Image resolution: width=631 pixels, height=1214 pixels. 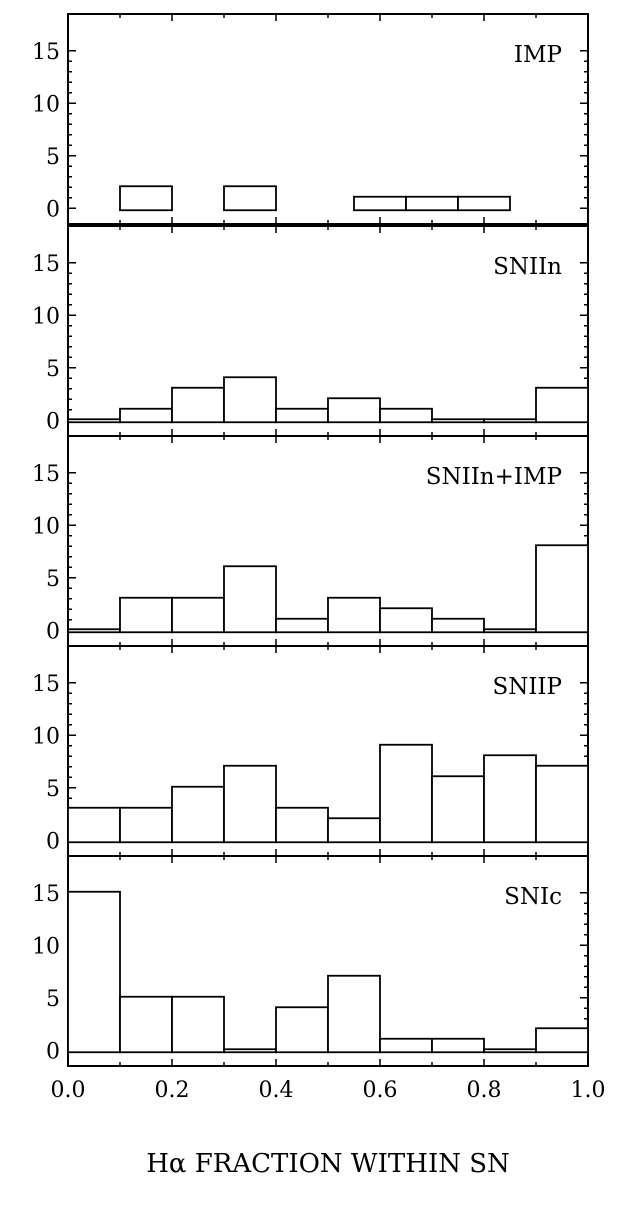 I want to click on x-tick-label: 0.2, so click(x=172, y=1090).